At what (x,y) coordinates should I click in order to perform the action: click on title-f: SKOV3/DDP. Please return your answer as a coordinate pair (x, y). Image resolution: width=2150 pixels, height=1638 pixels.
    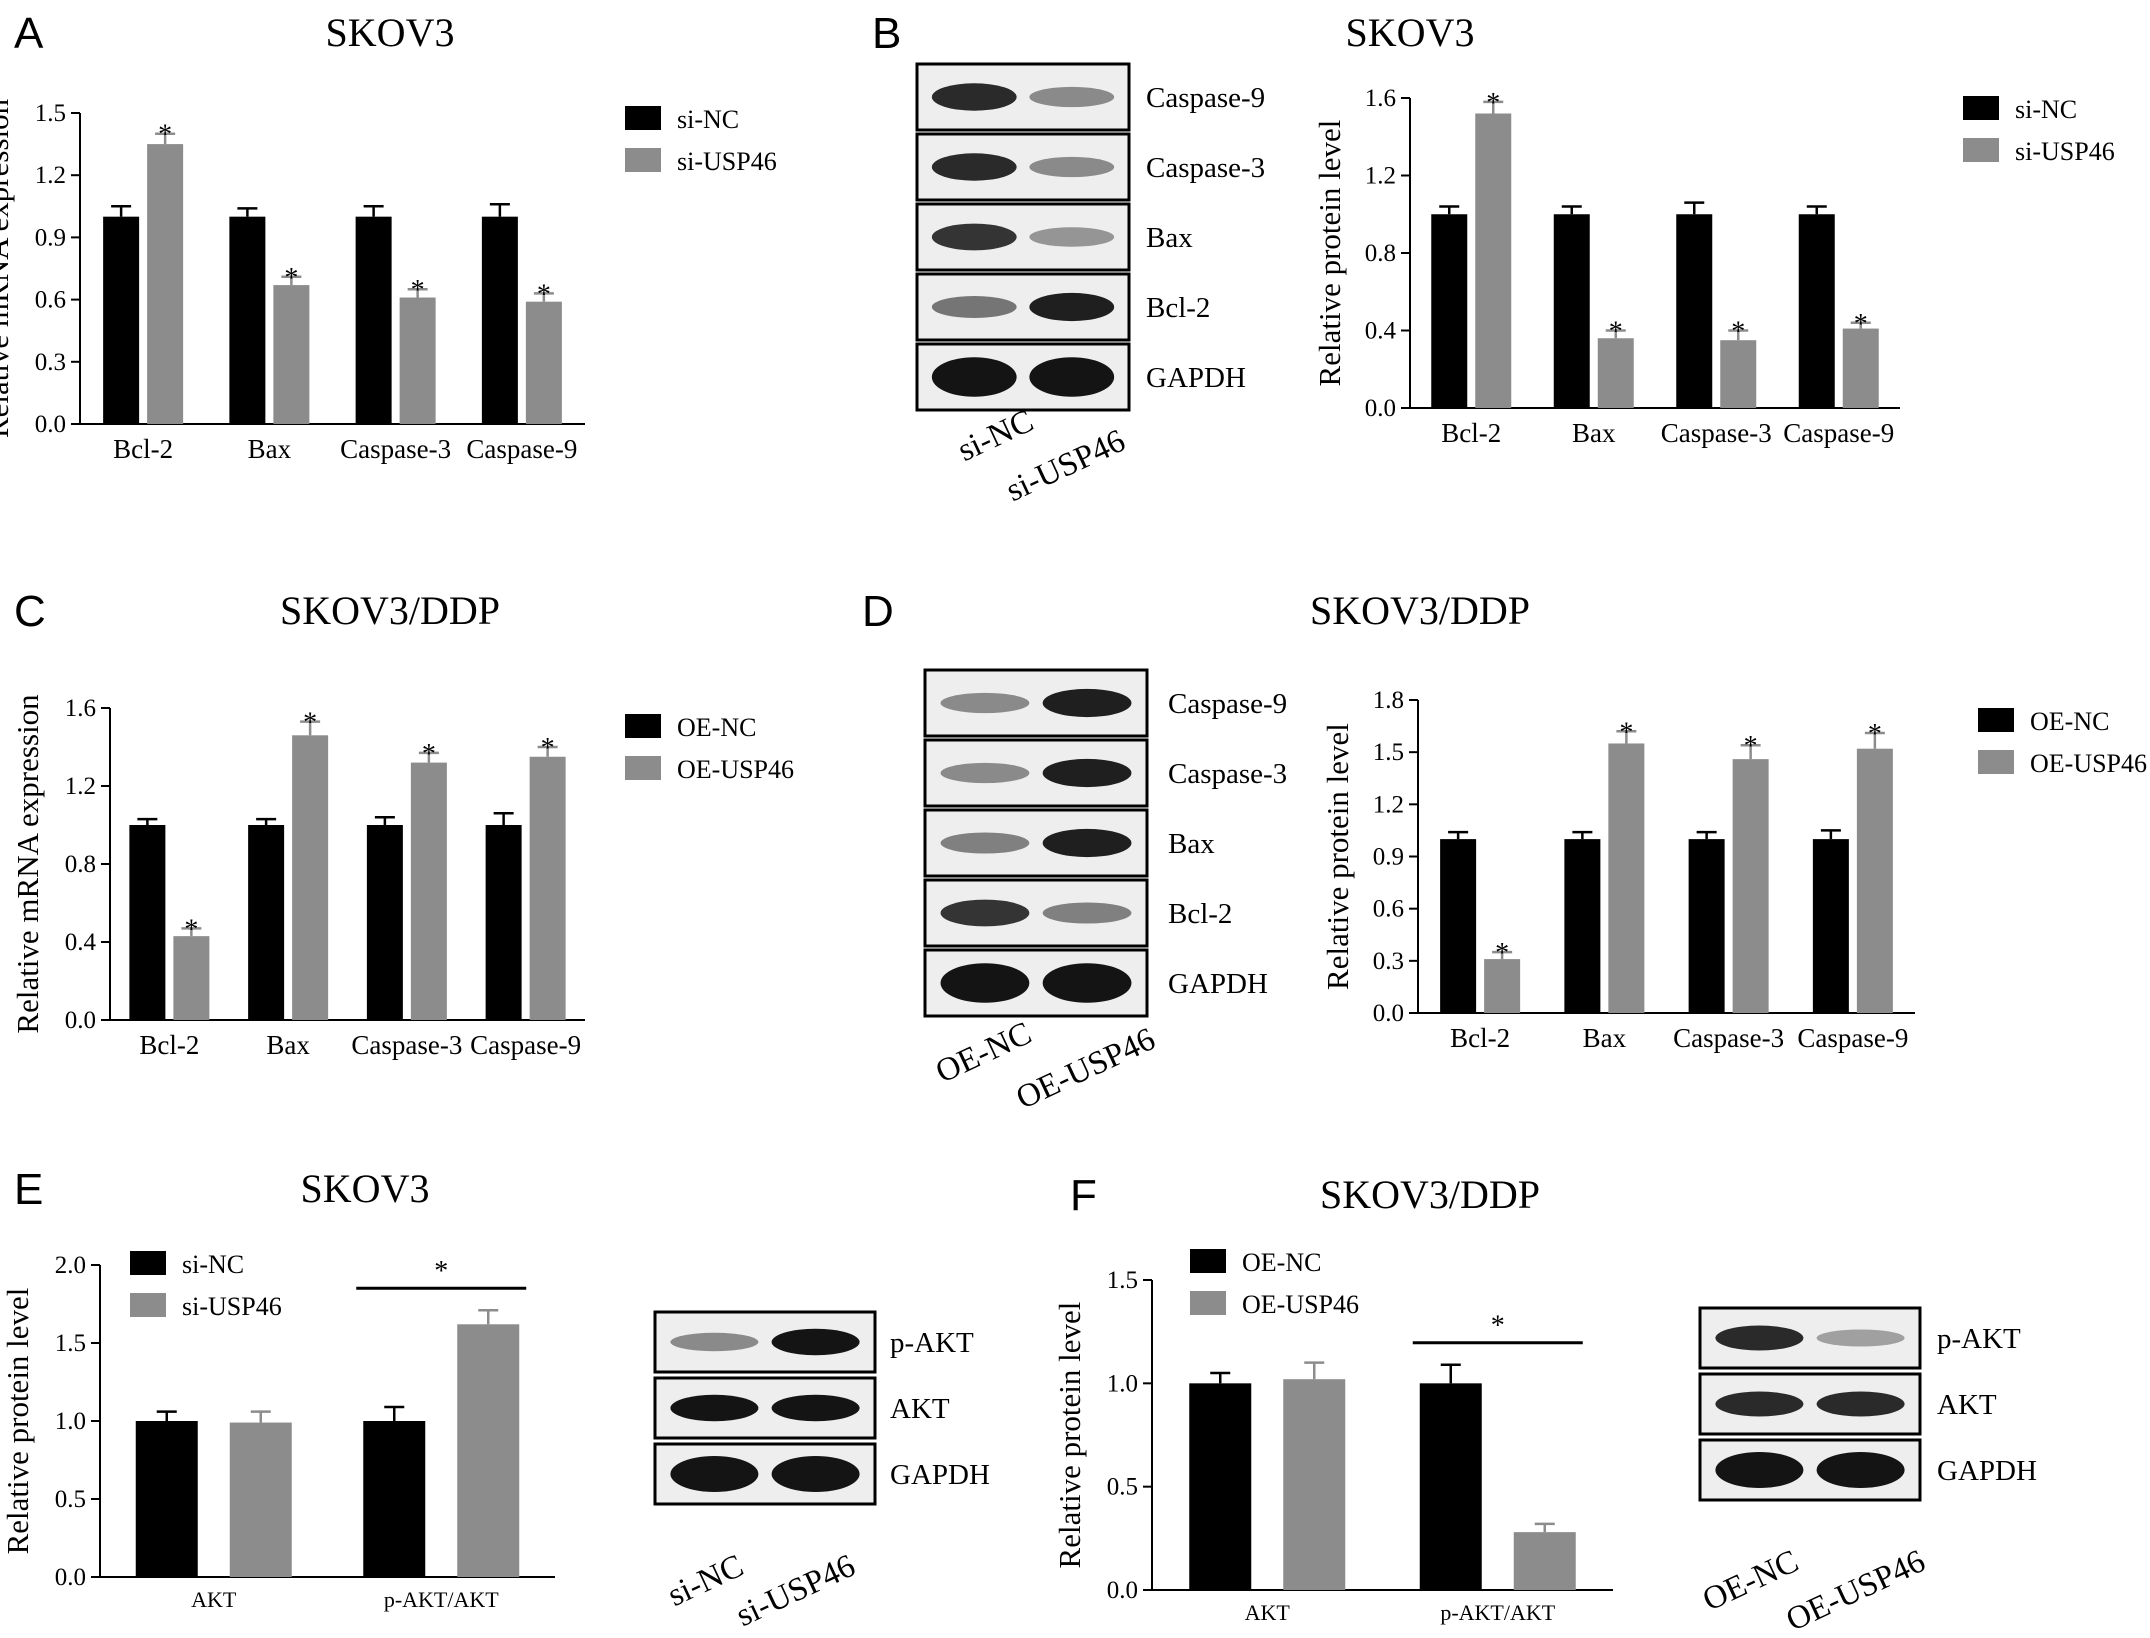
    Looking at the image, I should click on (1430, 1194).